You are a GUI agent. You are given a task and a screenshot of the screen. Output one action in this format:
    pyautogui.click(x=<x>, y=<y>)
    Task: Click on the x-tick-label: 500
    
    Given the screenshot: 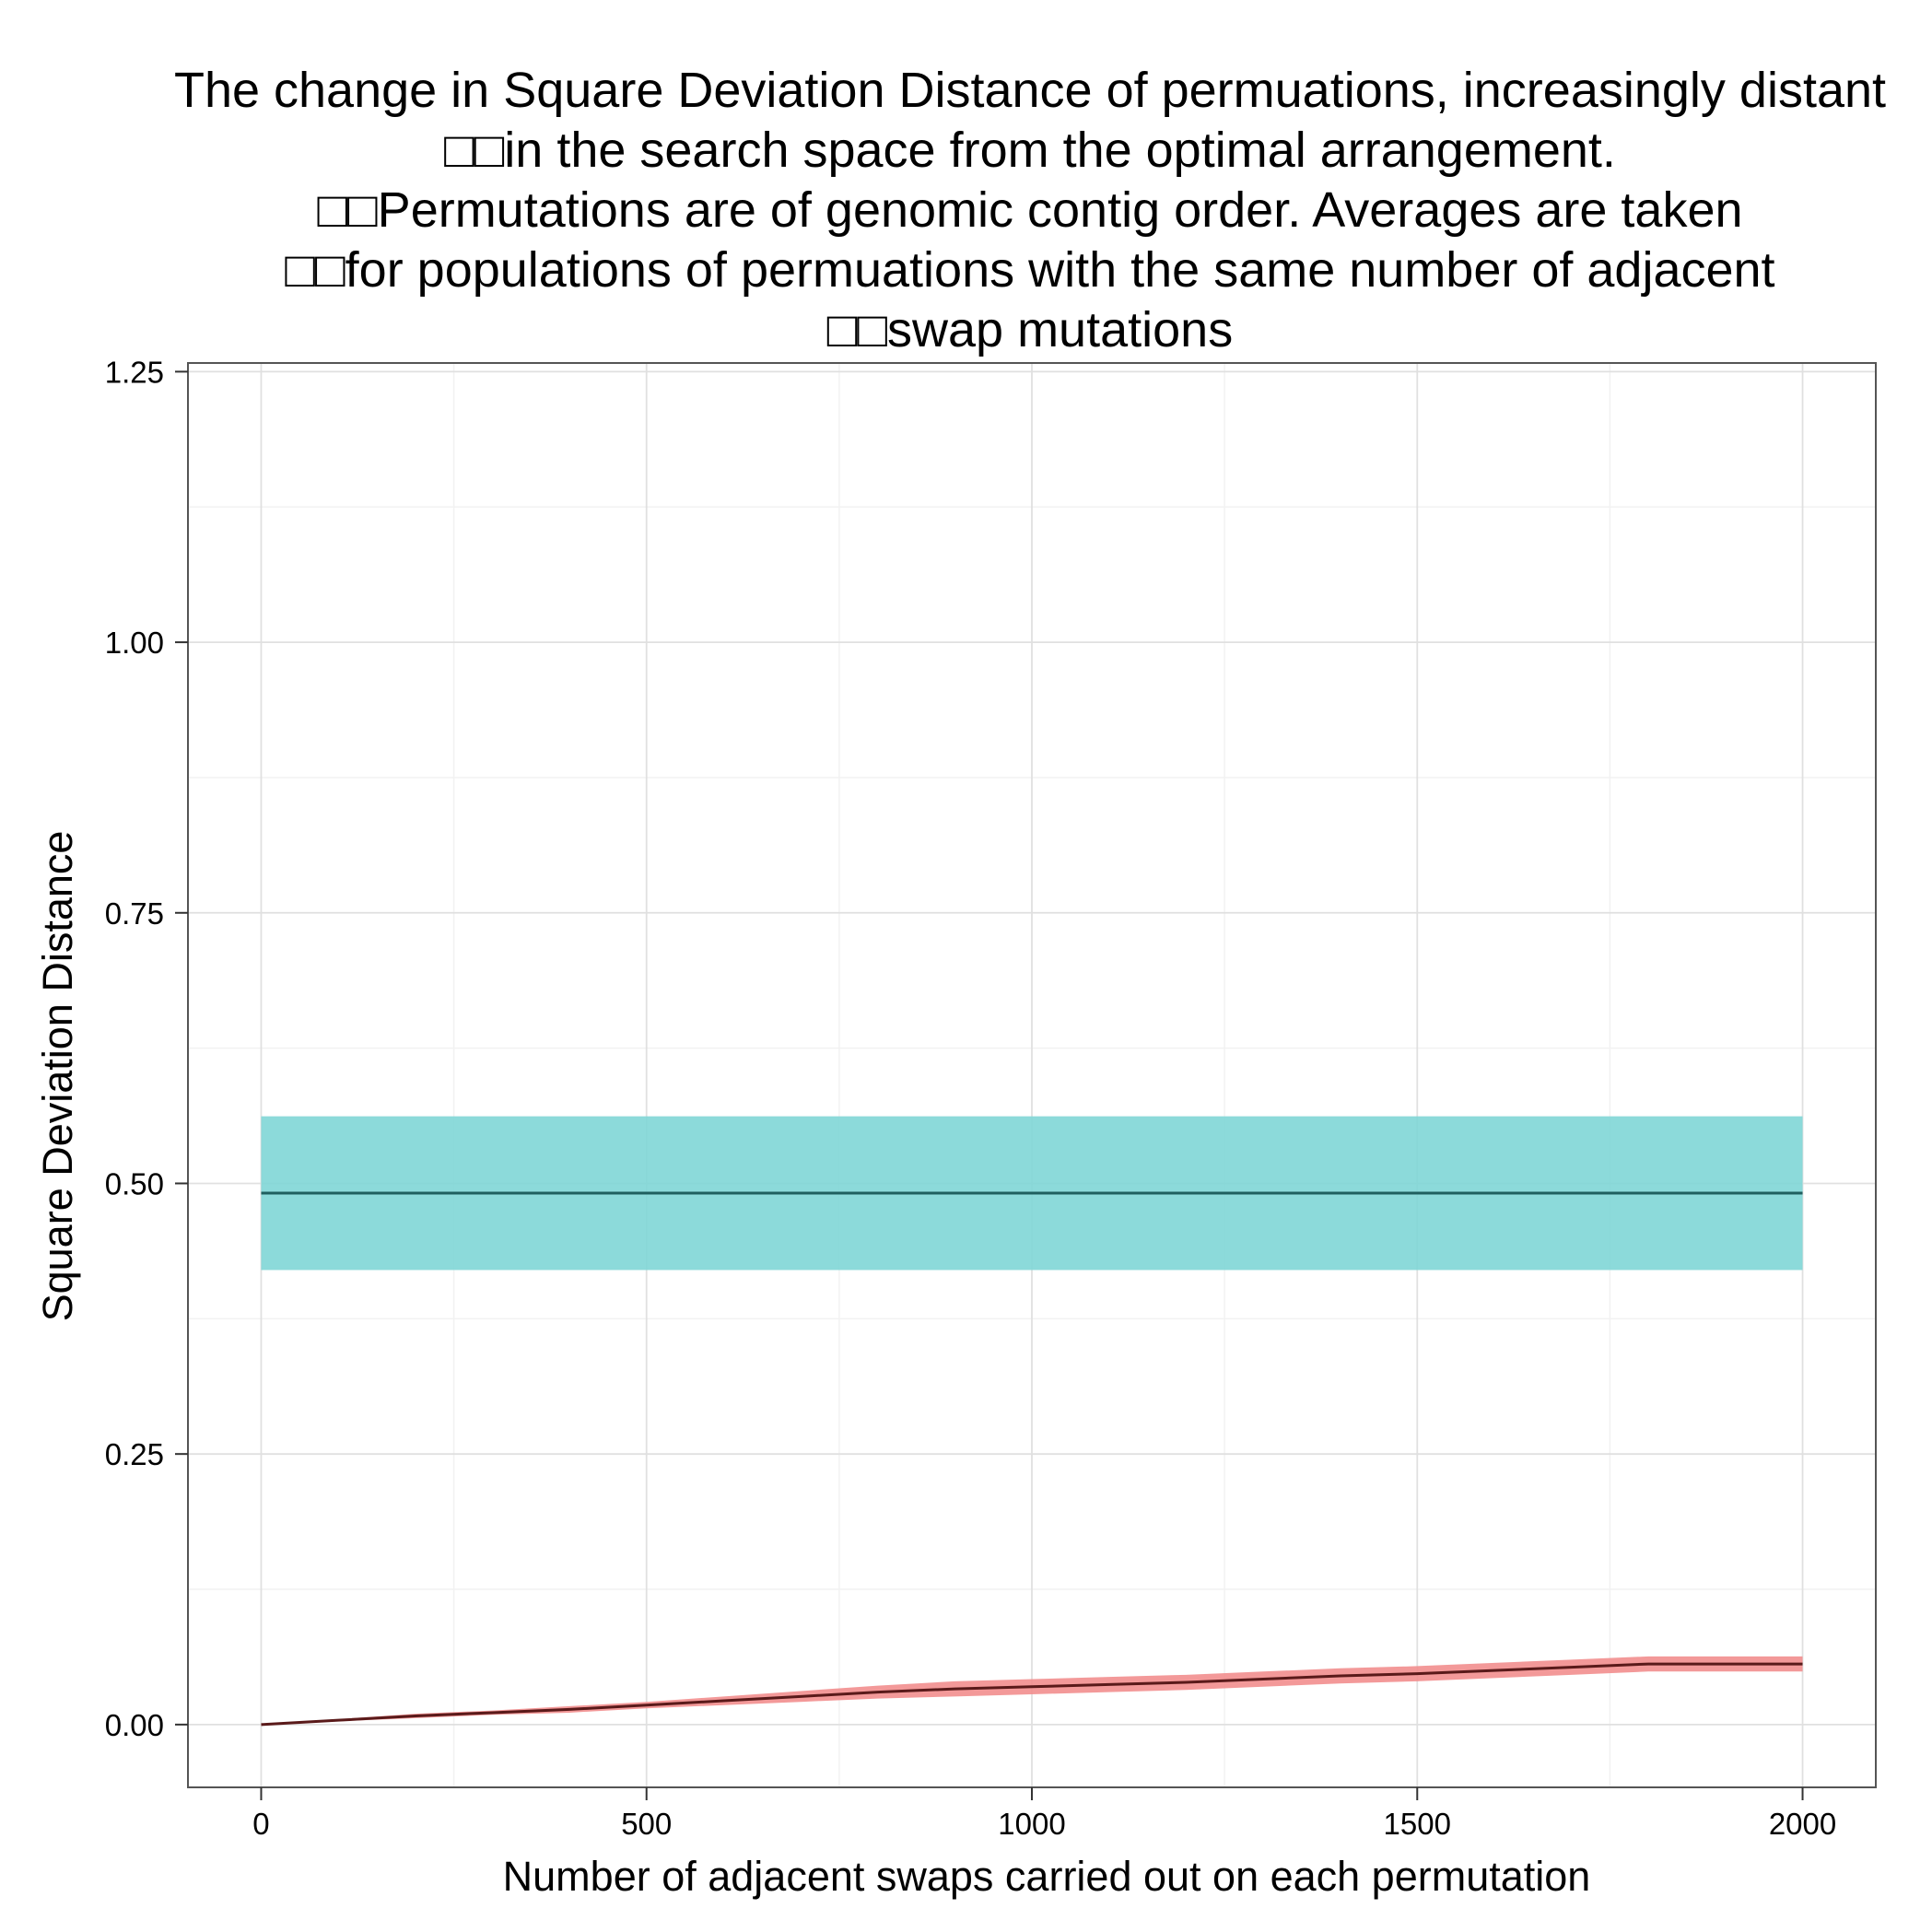 What is the action you would take?
    pyautogui.click(x=646, y=1824)
    